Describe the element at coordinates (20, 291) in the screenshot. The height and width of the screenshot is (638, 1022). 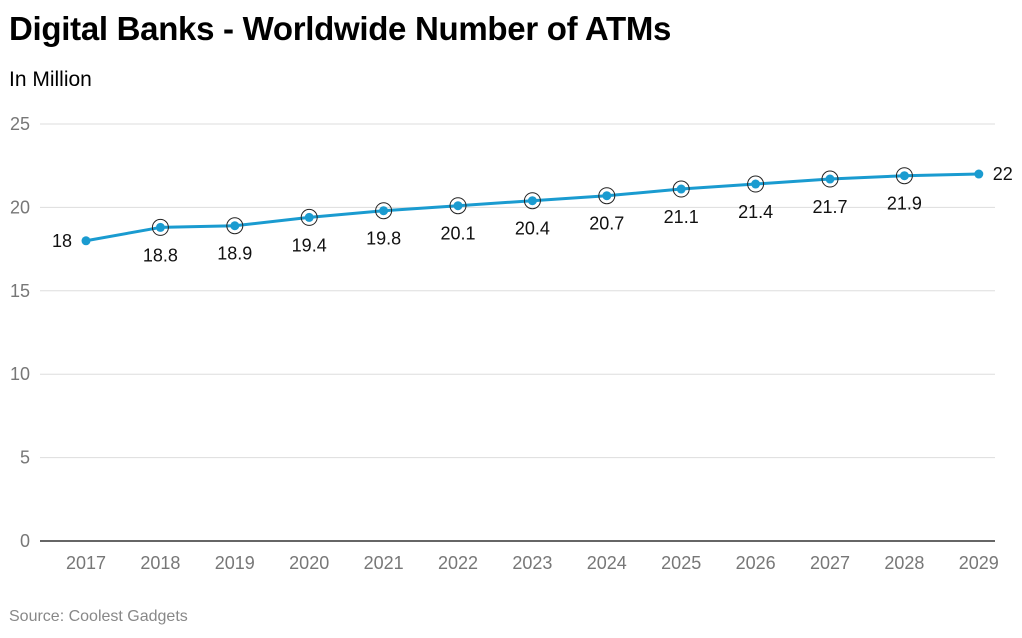
I see `y-tick-label: 15` at that location.